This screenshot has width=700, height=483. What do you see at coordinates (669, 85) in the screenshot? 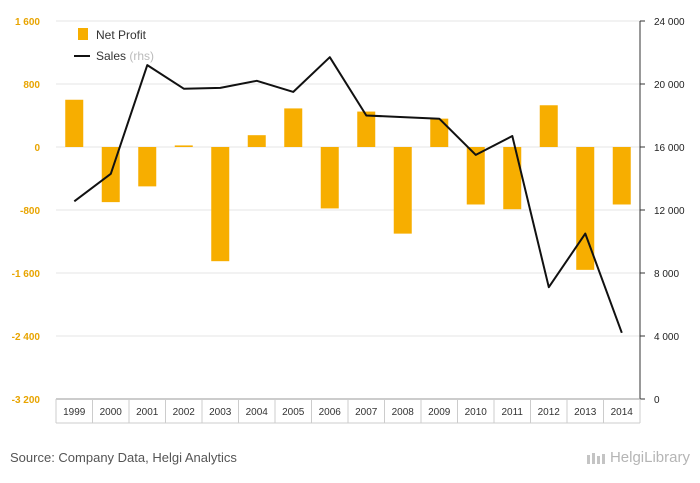
I see `right-axis-tick-label: 20 000` at bounding box center [669, 85].